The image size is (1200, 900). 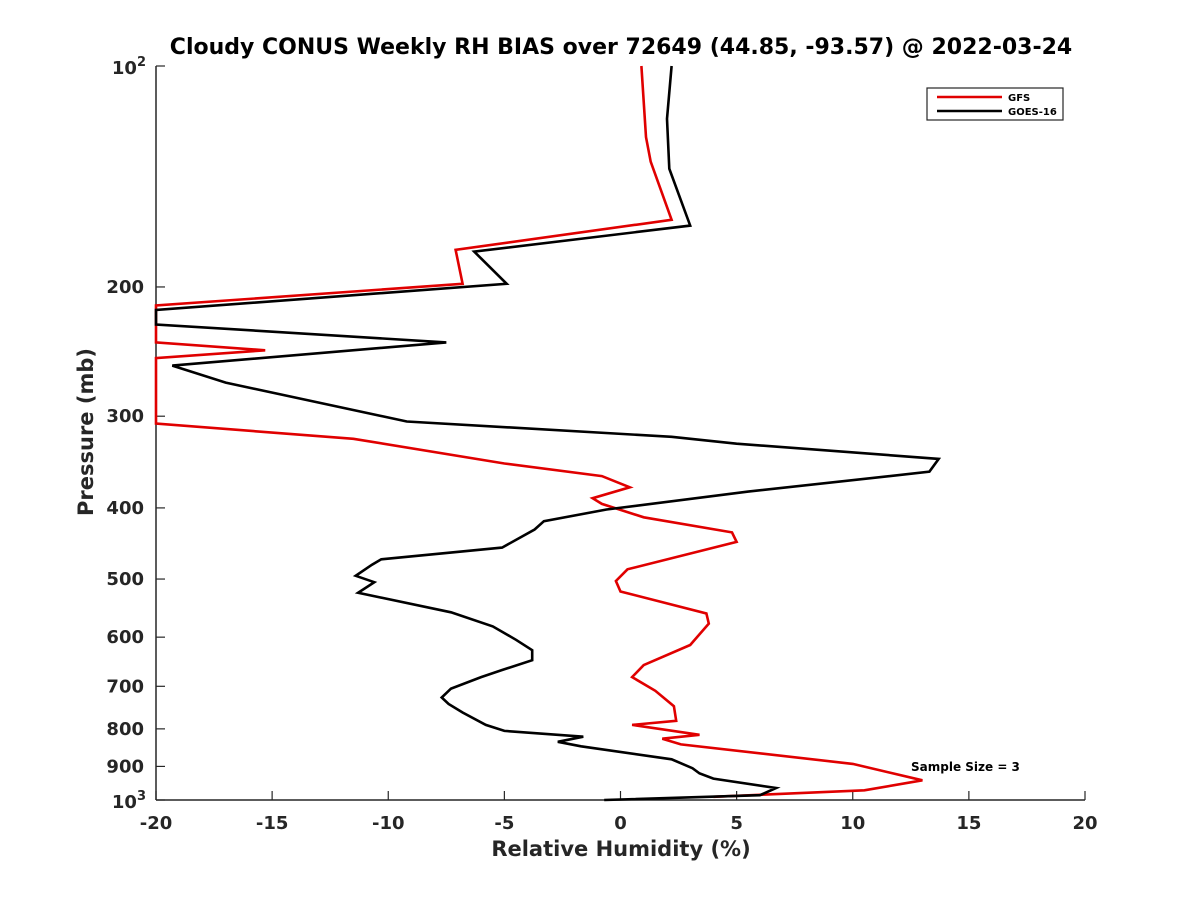 I want to click on y-tick-label: 400, so click(x=125, y=508).